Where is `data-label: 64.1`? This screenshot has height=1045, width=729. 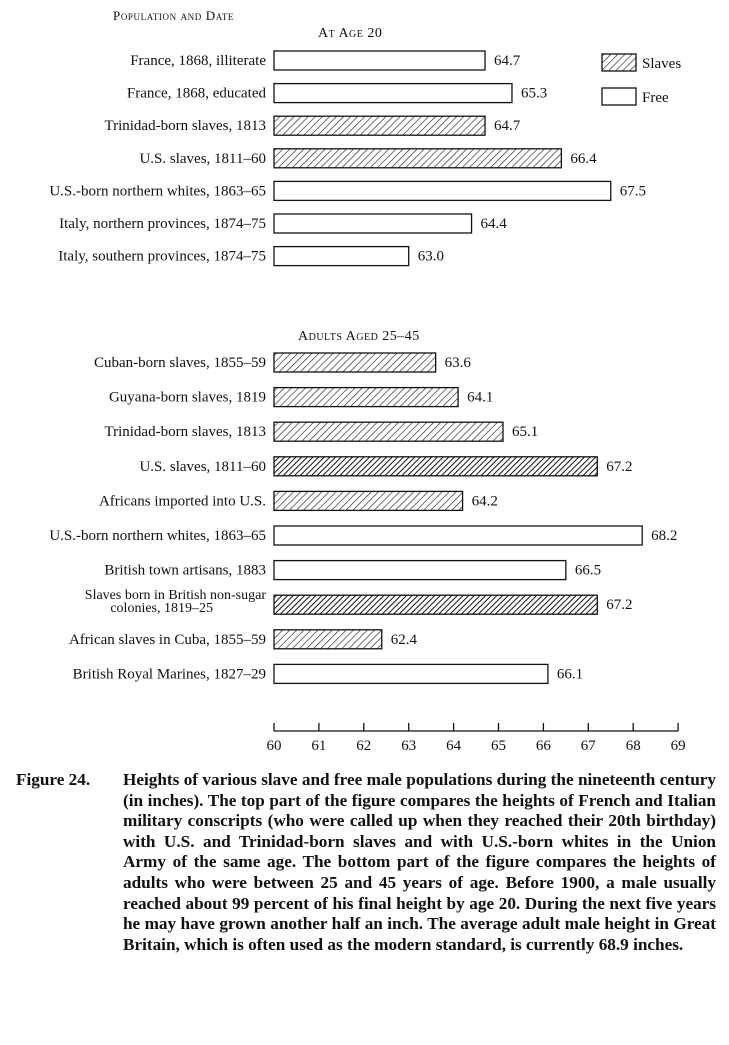 data-label: 64.1 is located at coordinates (480, 398).